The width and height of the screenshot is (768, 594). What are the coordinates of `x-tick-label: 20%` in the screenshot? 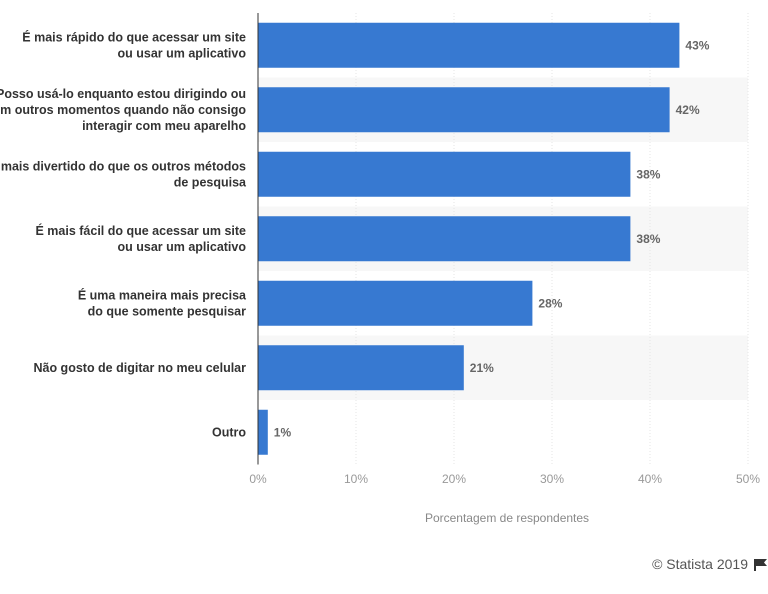 It's located at (454, 479).